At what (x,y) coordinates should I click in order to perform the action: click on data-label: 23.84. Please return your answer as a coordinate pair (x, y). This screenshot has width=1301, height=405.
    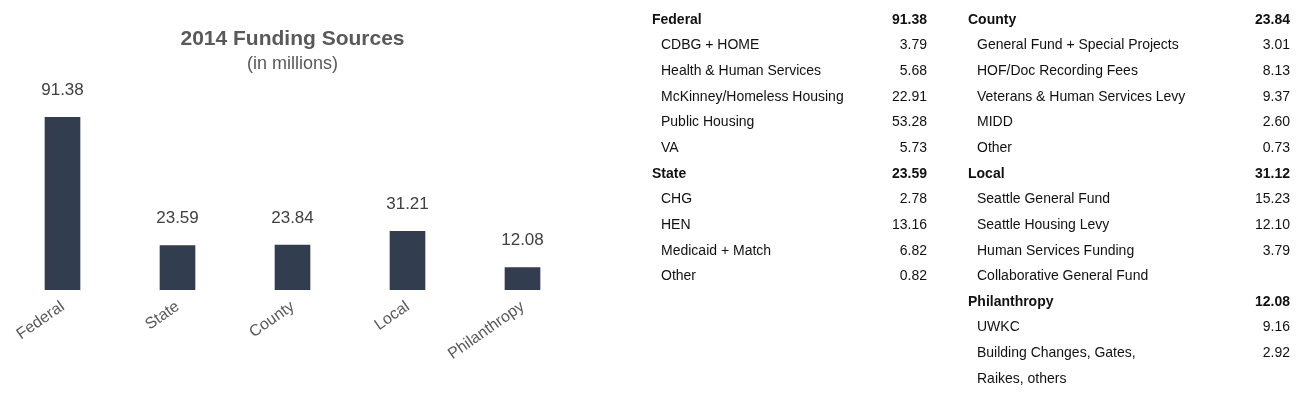
    Looking at the image, I should click on (292, 217).